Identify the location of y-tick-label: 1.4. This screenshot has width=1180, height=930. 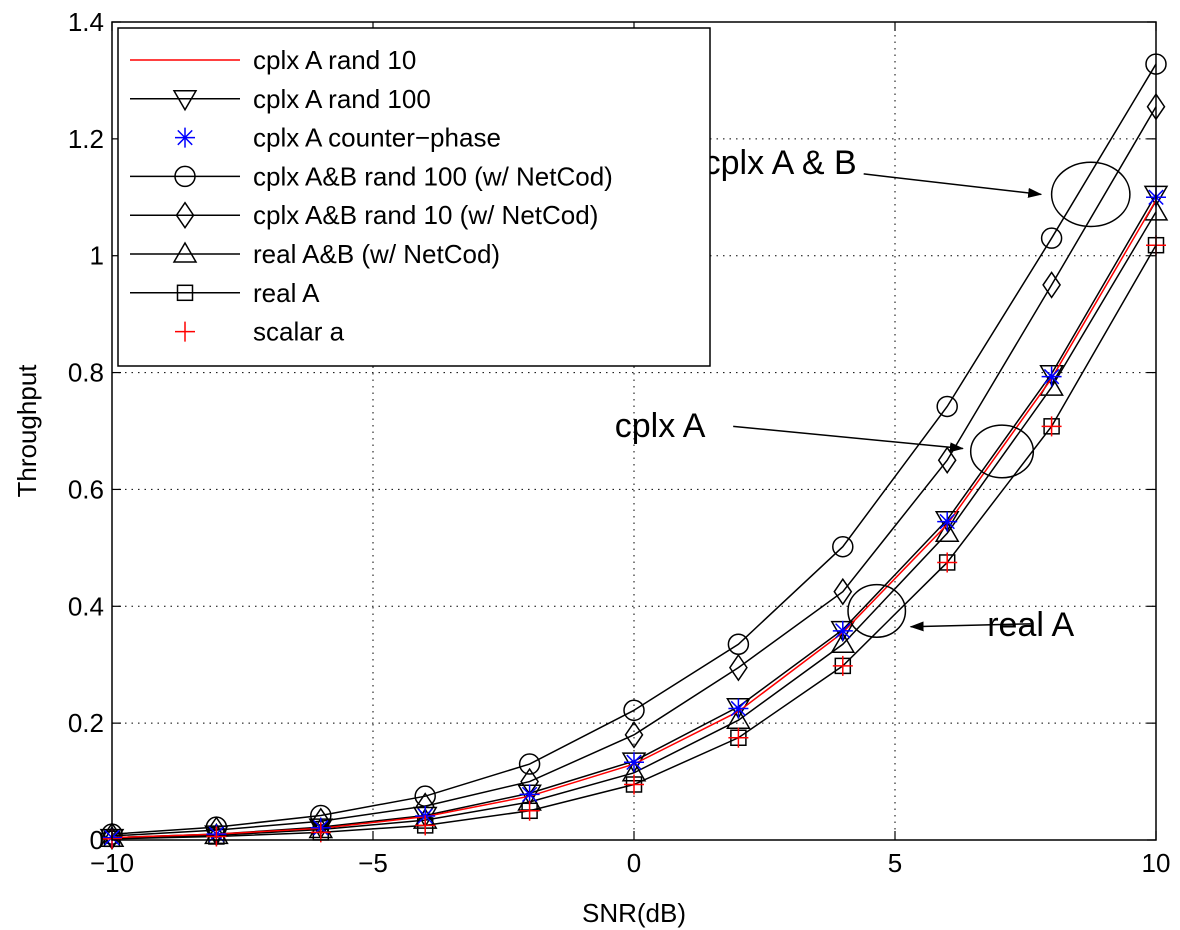
(86, 22).